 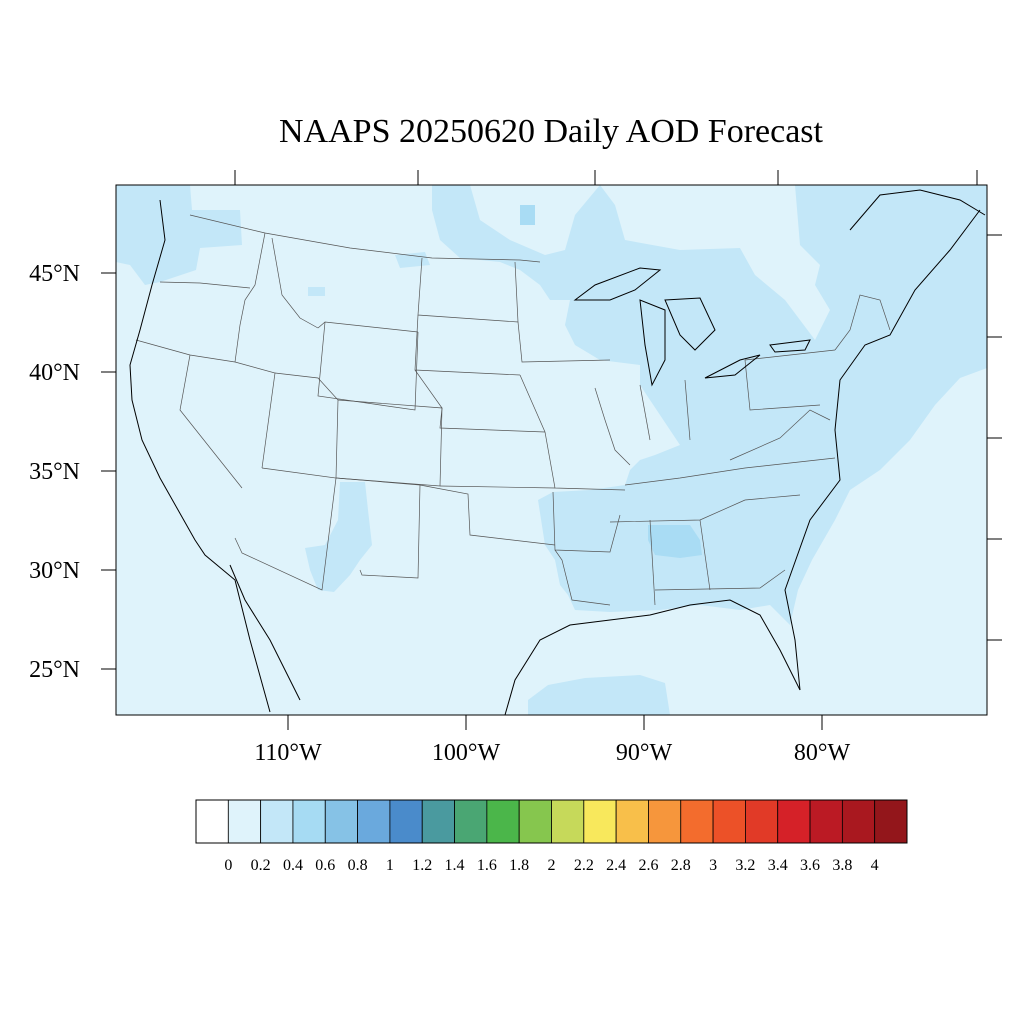 I want to click on colorbar-label: 0.4, so click(x=293, y=865).